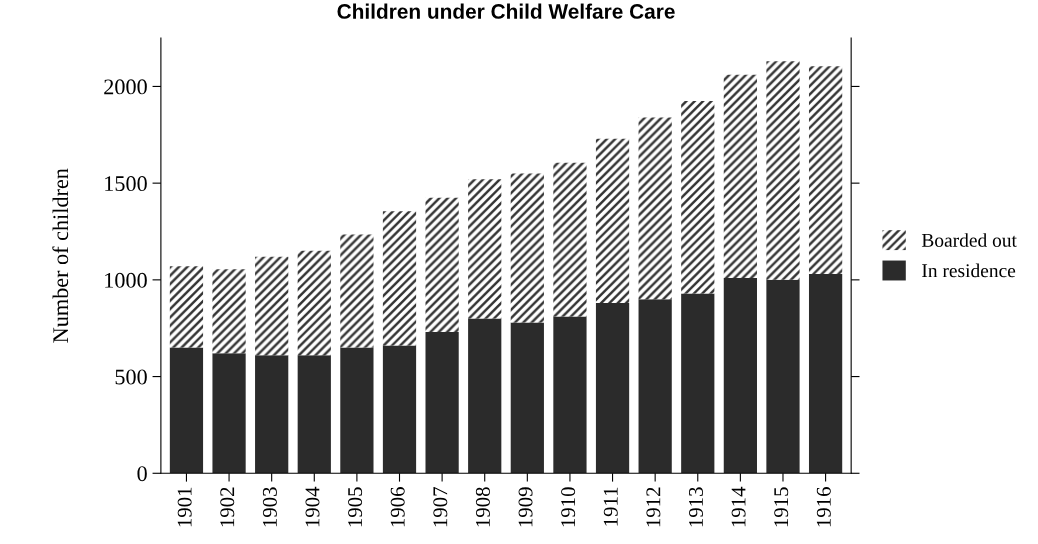  Describe the element at coordinates (184, 507) in the screenshot. I see `x-tick-label: 1901` at that location.